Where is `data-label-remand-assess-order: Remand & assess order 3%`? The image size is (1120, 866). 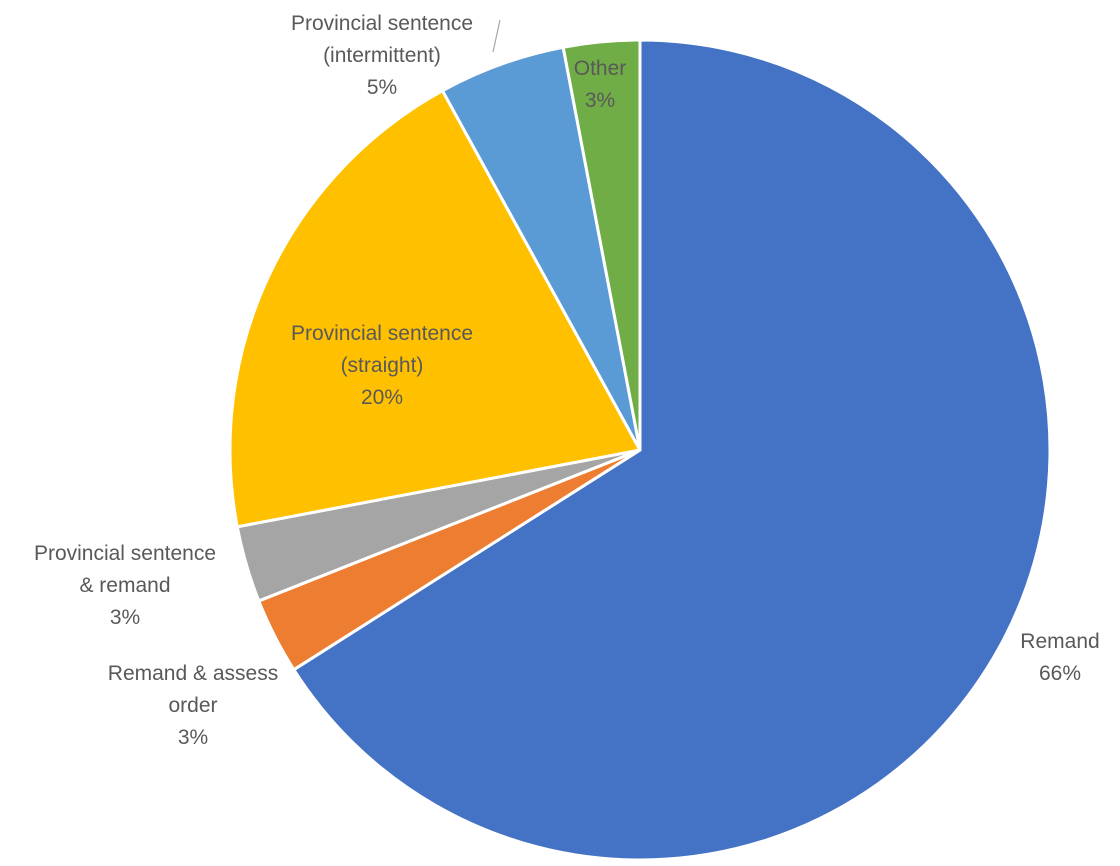
data-label-remand-assess-order: Remand & assess order 3% is located at coordinates (193, 705).